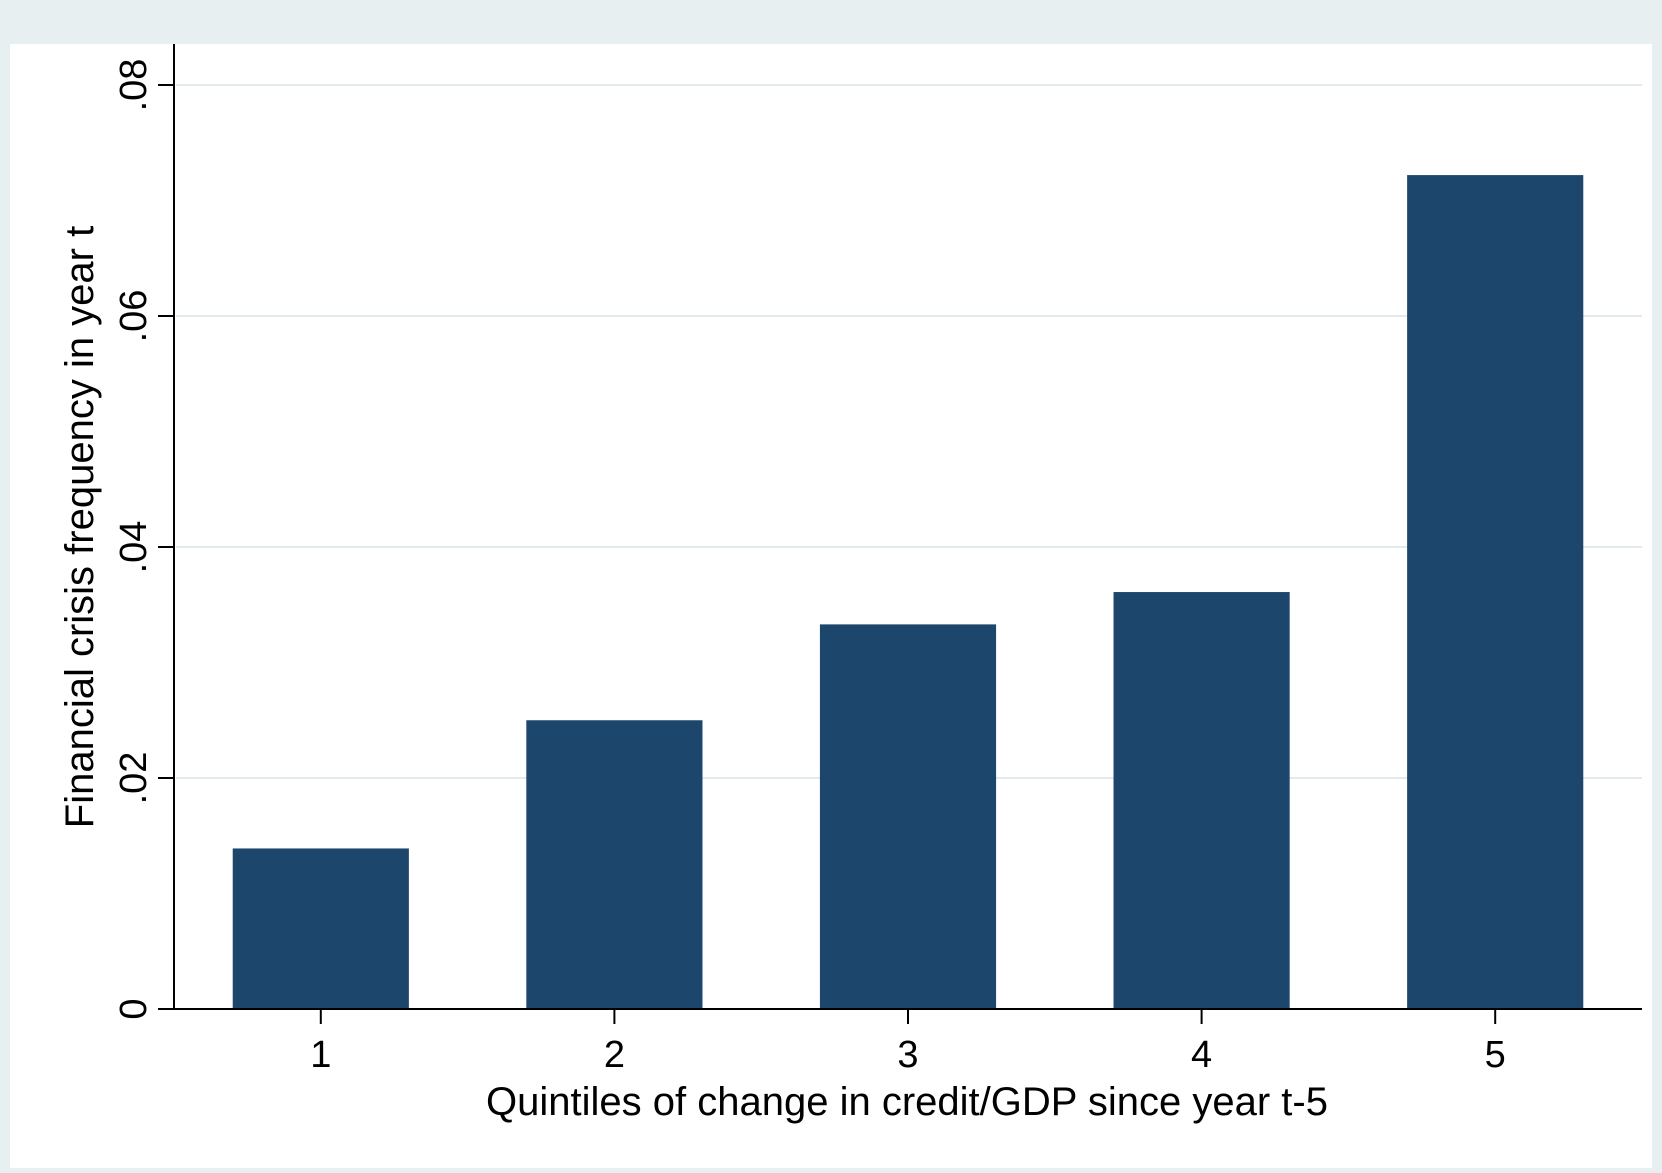  I want to click on x-tick-label: 2, so click(614, 1055).